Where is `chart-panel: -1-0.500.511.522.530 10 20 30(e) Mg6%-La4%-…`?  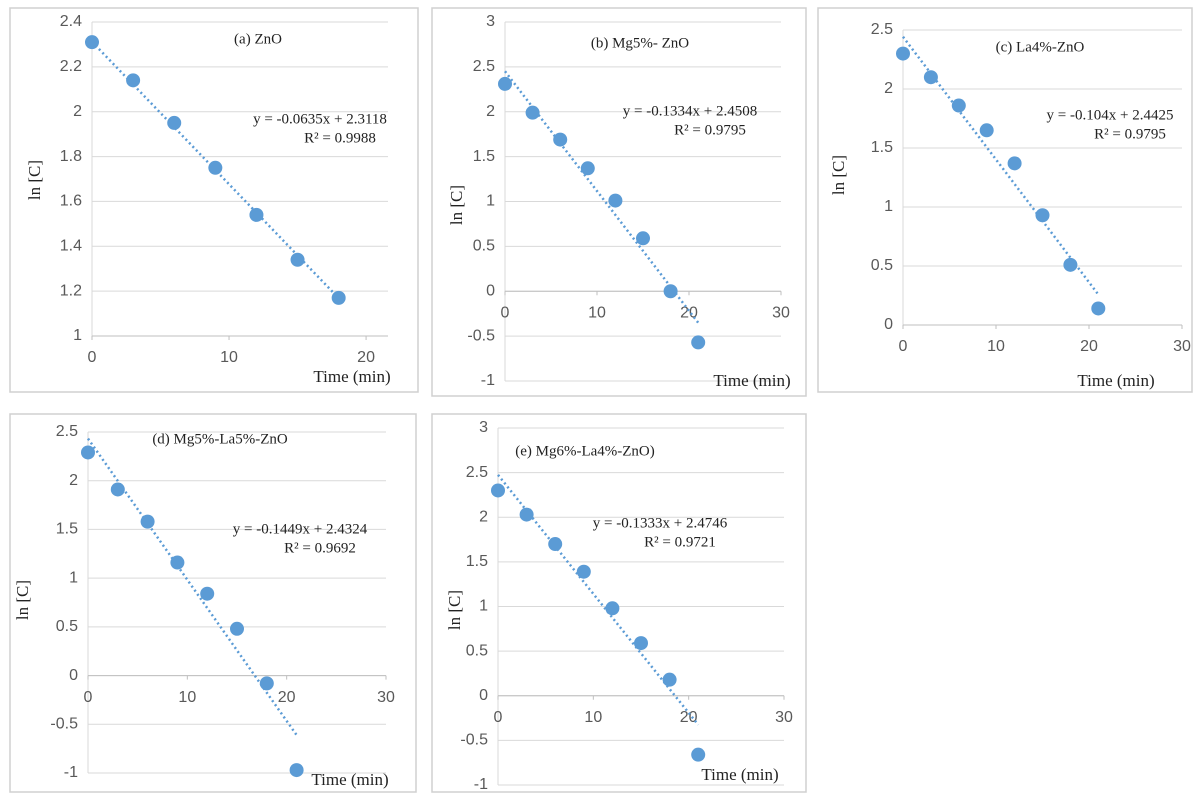
chart-panel: -1-0.500.511.522.530 10 20 30(e) Mg6%-La4%-… is located at coordinates (619, 603).